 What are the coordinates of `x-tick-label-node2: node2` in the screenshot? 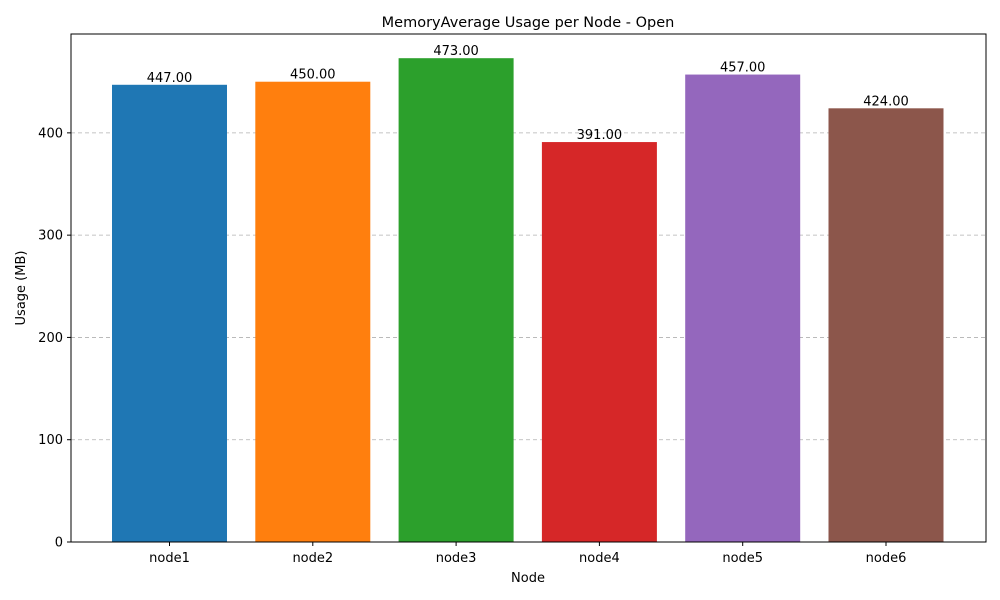 It's located at (312, 558).